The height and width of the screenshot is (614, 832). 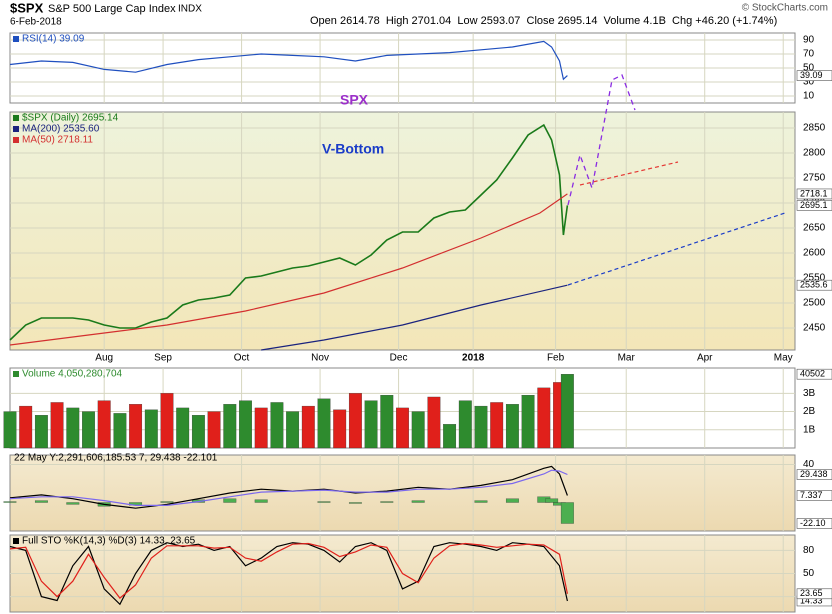 I want to click on y-tick-label: 2B, so click(x=809, y=411).